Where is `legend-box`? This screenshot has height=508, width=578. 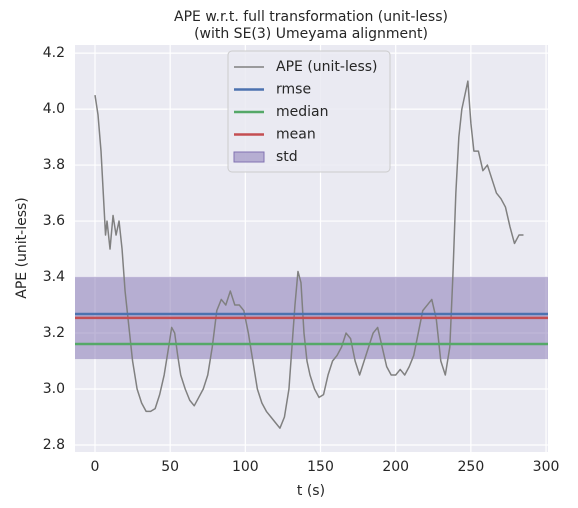 legend-box is located at coordinates (309, 111).